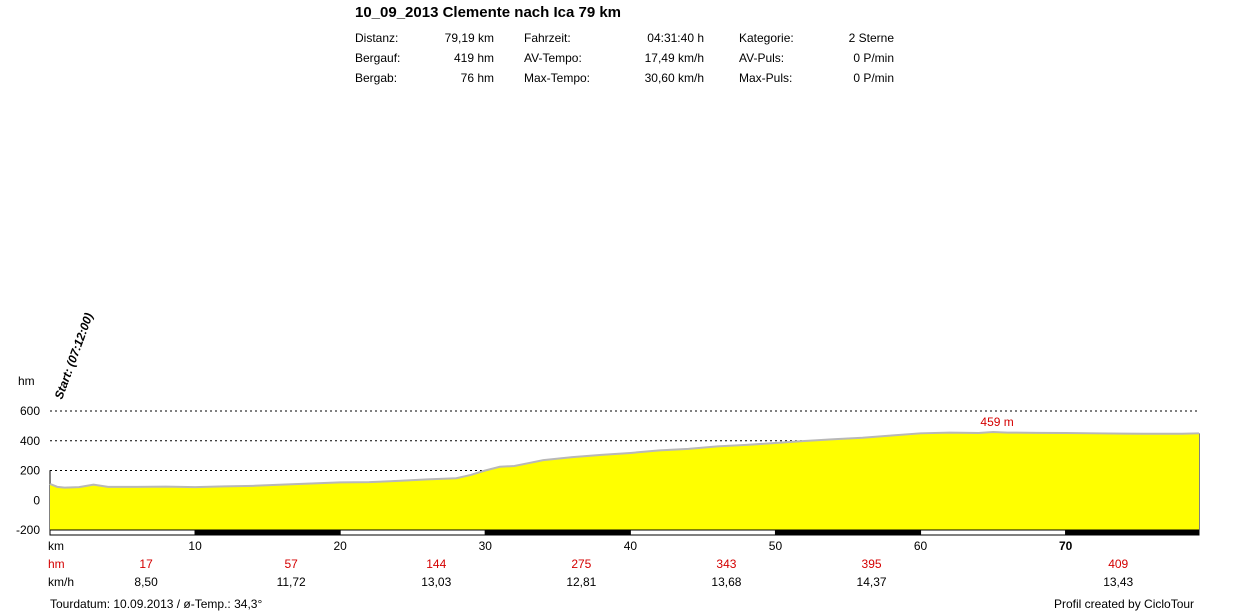 The height and width of the screenshot is (611, 1248). I want to click on stat-value-bergauf: 419 hm, so click(473, 58).